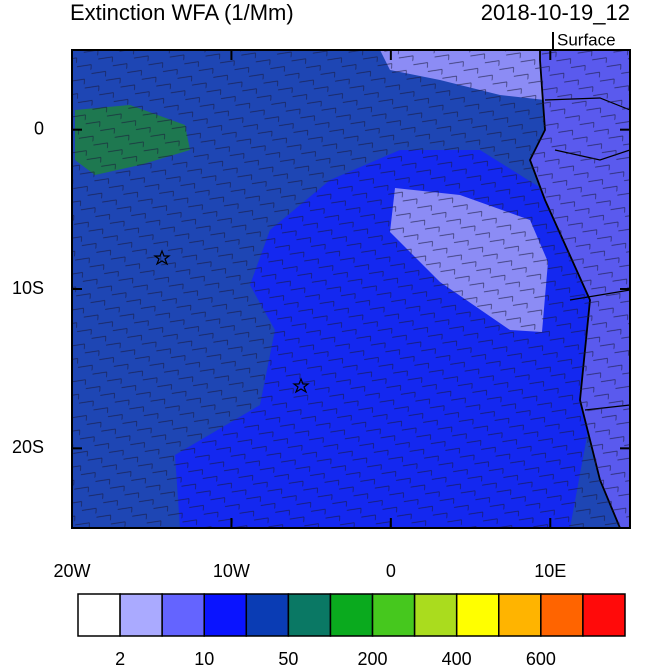 The height and width of the screenshot is (672, 650). I want to click on level: Surface, so click(586, 39).